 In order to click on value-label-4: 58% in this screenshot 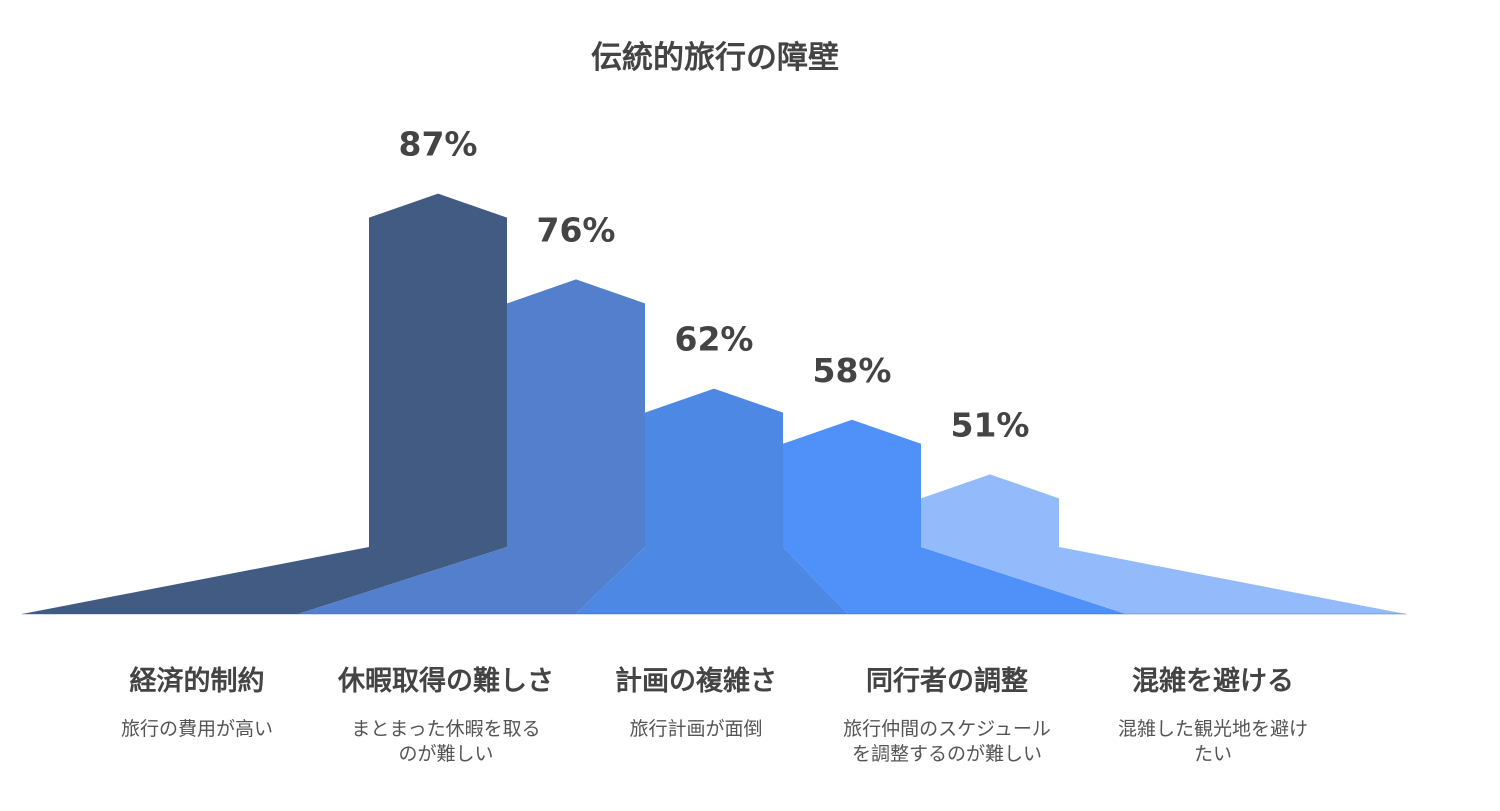, I will do `click(852, 370)`.